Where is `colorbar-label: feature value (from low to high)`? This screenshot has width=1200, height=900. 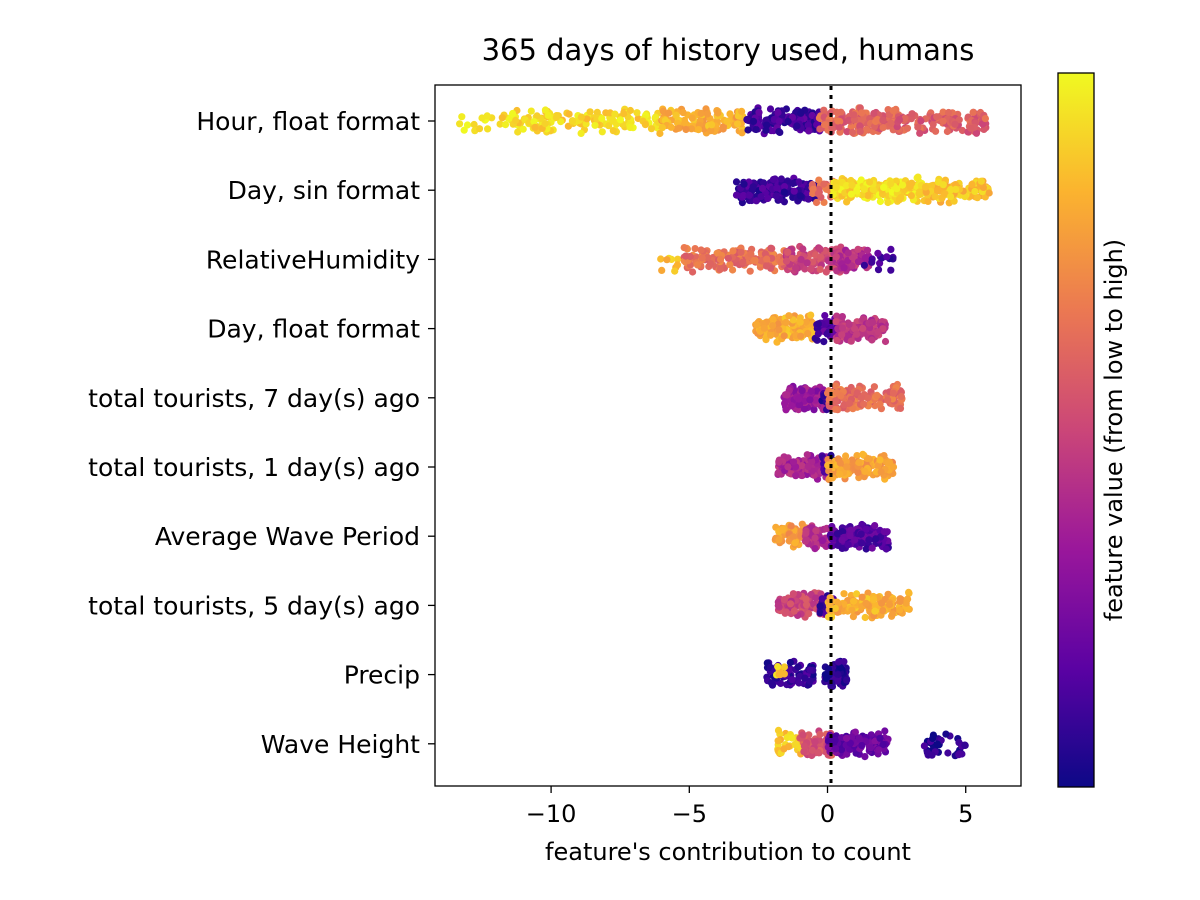 colorbar-label: feature value (from low to high) is located at coordinates (1114, 430).